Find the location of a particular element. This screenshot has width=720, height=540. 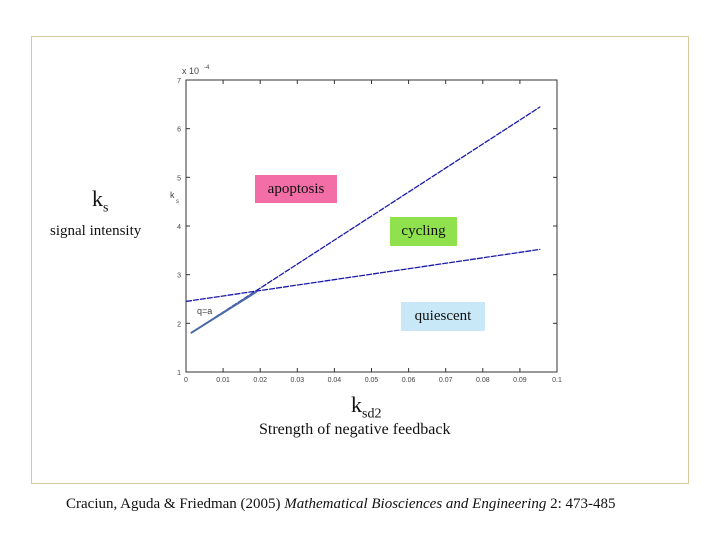

ksd2-axis-title: ksd2 is located at coordinates (366, 407).